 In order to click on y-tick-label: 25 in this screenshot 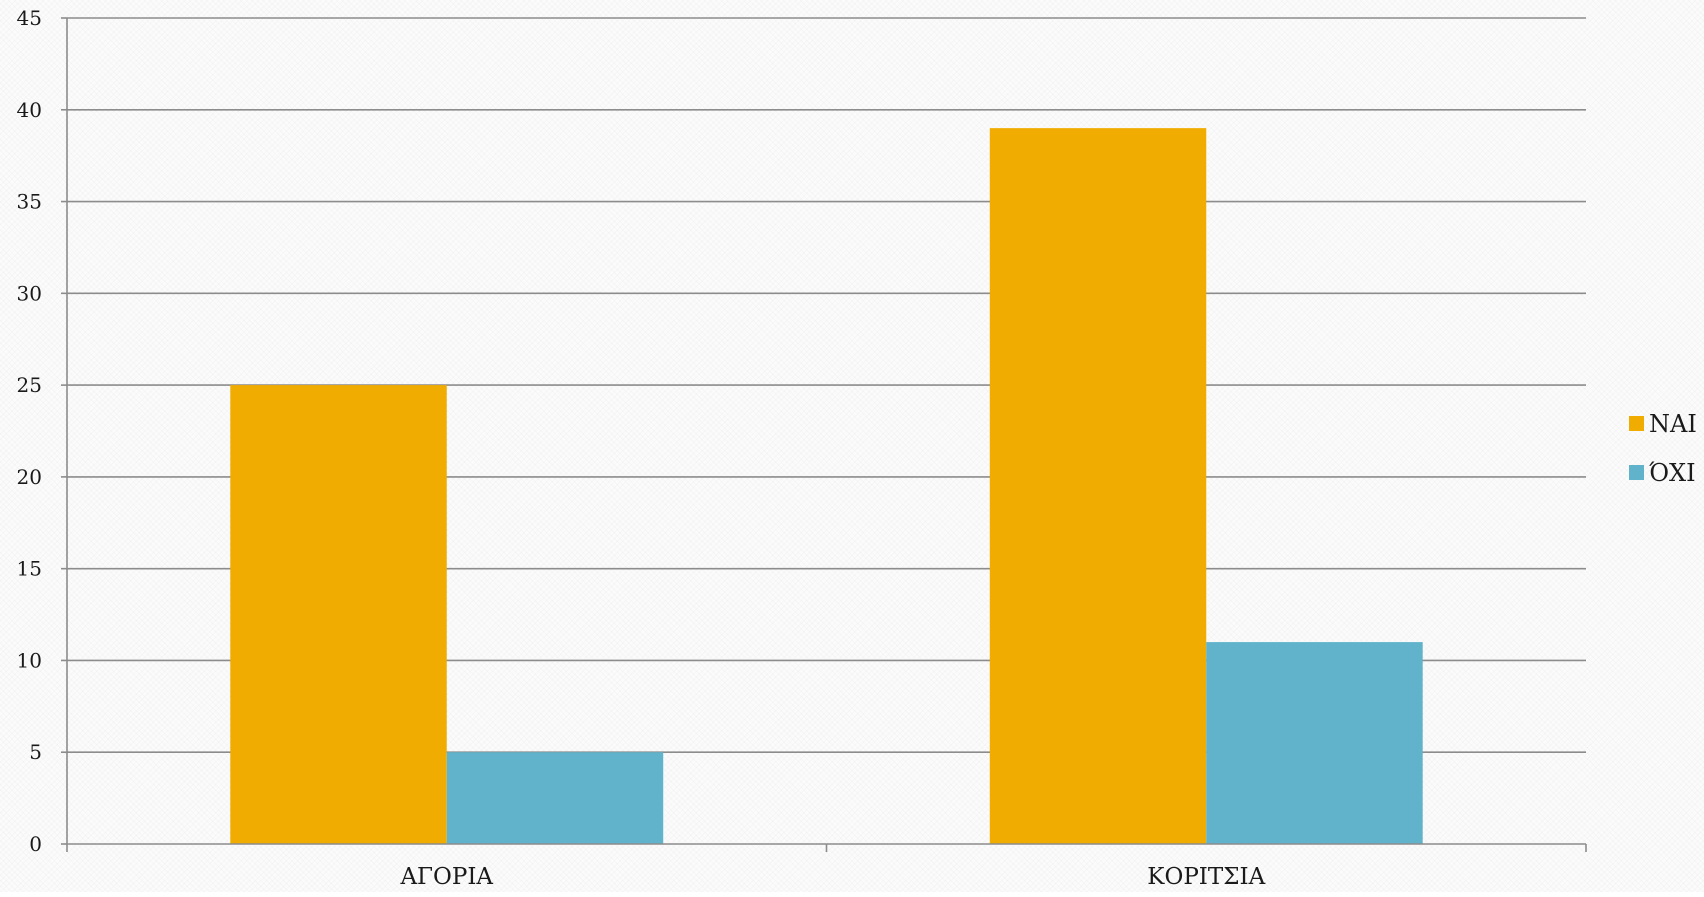, I will do `click(29, 385)`.